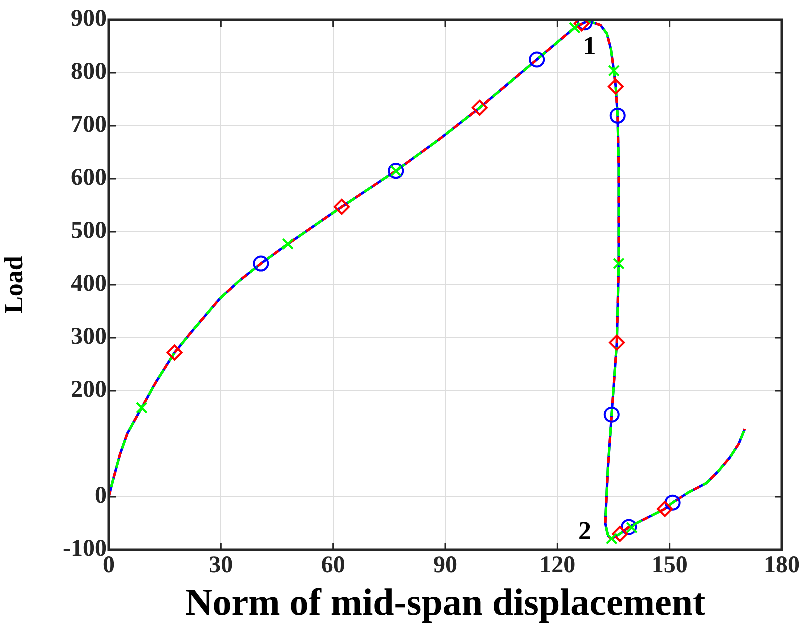 Image resolution: width=812 pixels, height=628 pixels. Describe the element at coordinates (670, 565) in the screenshot. I see `x-tick-label: 150` at that location.